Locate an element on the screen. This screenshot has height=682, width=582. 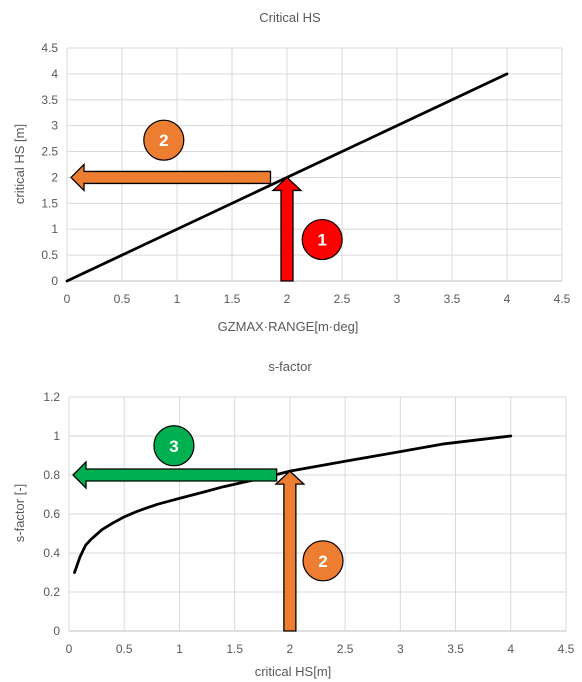
chart-title: Critical HS is located at coordinates (290, 17).